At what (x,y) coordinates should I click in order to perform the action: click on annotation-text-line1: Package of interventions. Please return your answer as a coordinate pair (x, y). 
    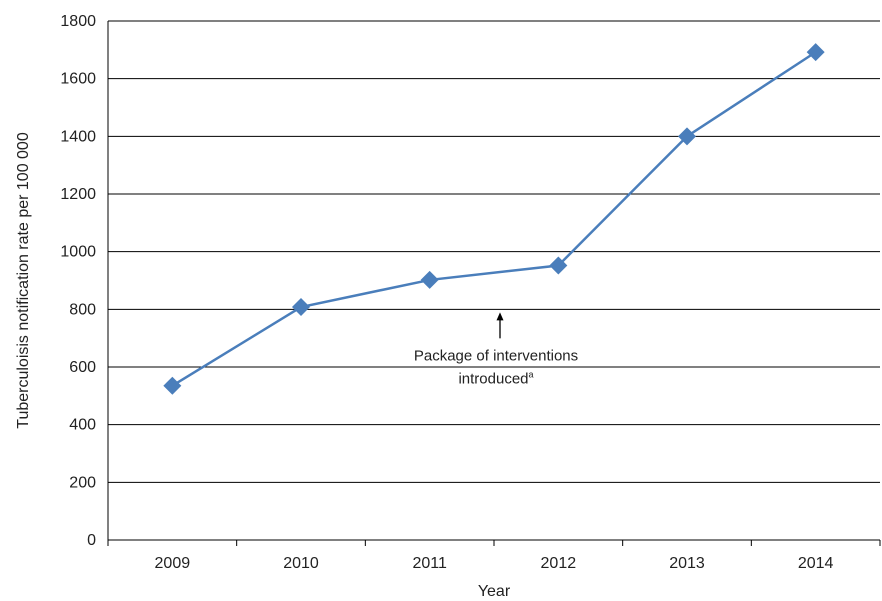
    Looking at the image, I should click on (496, 355).